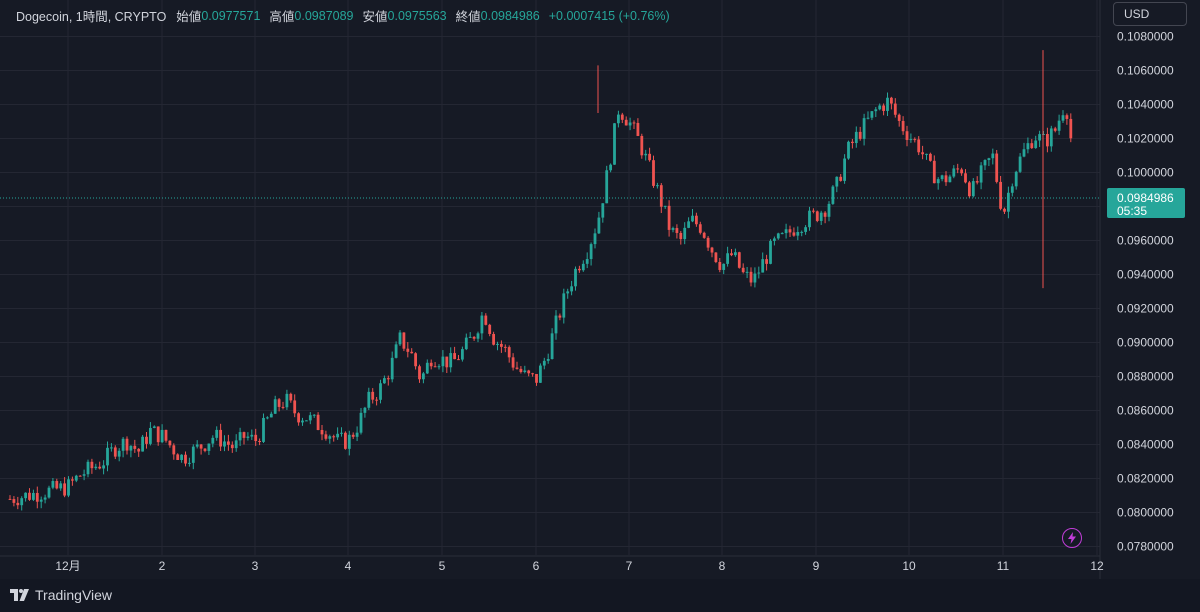 Image resolution: width=1200 pixels, height=612 pixels. What do you see at coordinates (1072, 538) in the screenshot?
I see `lightning-icon` at bounding box center [1072, 538].